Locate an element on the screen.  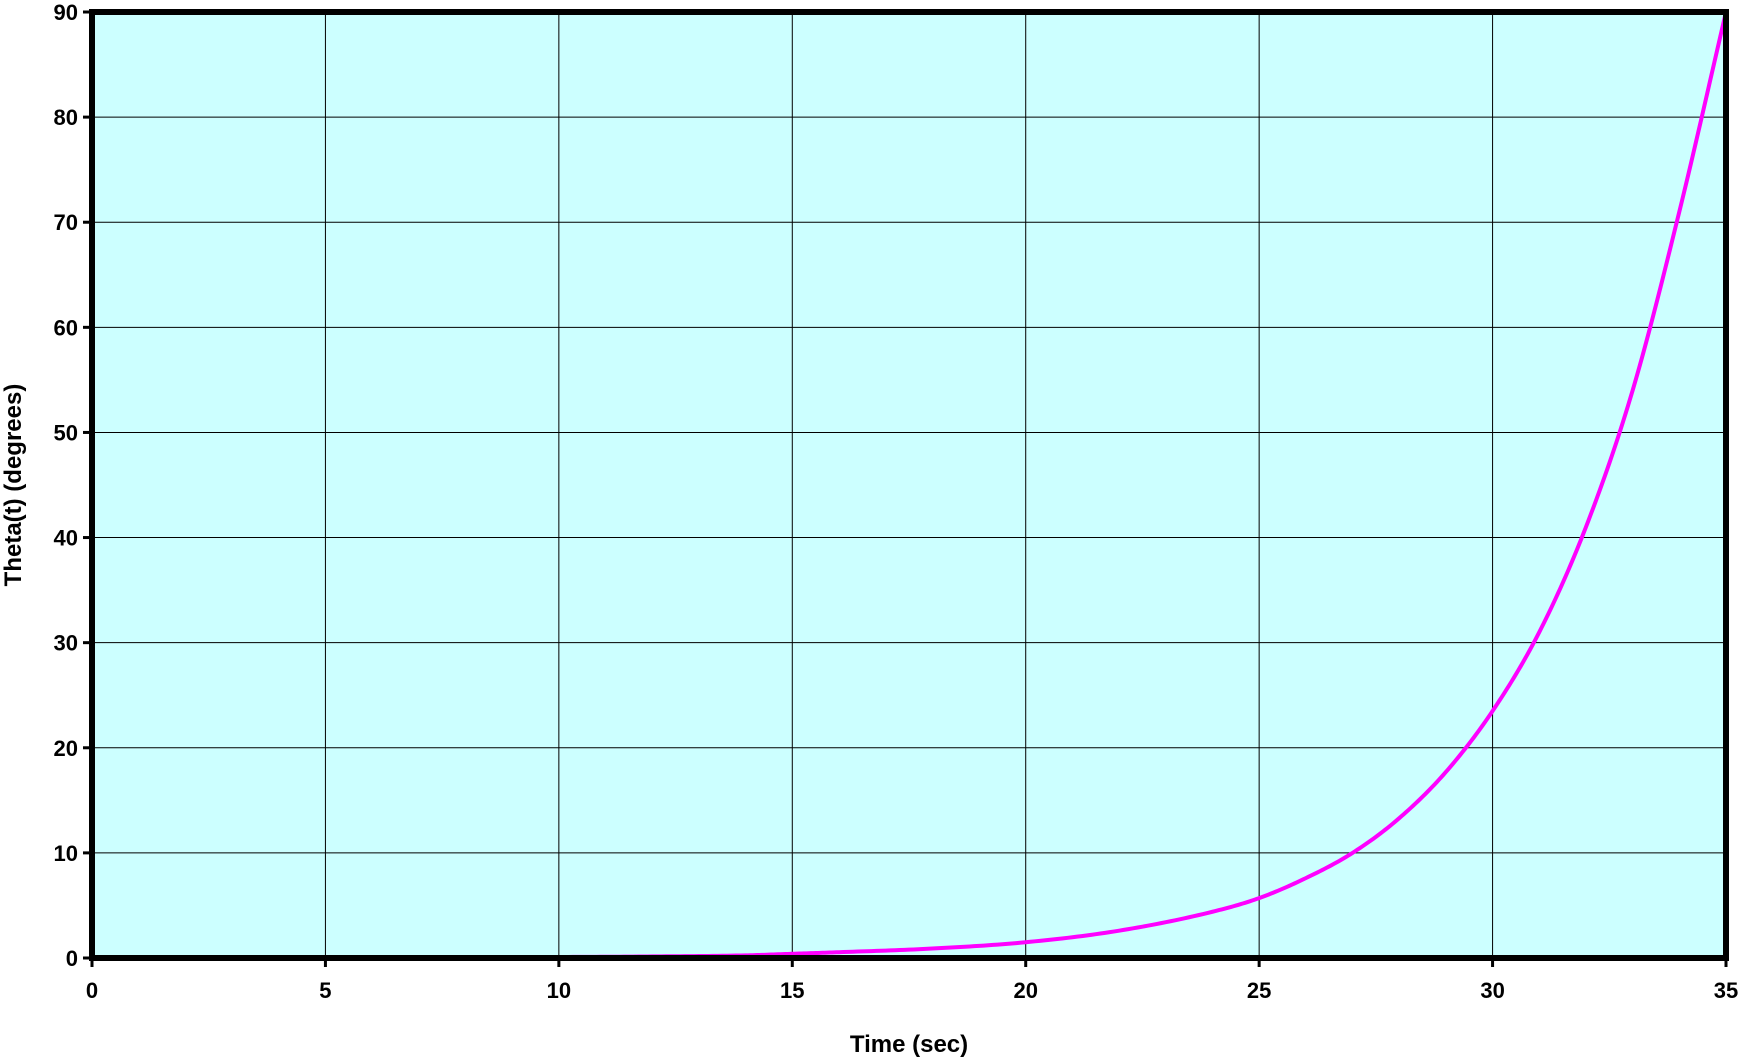
y-tick-label: 10 is located at coordinates (66, 853).